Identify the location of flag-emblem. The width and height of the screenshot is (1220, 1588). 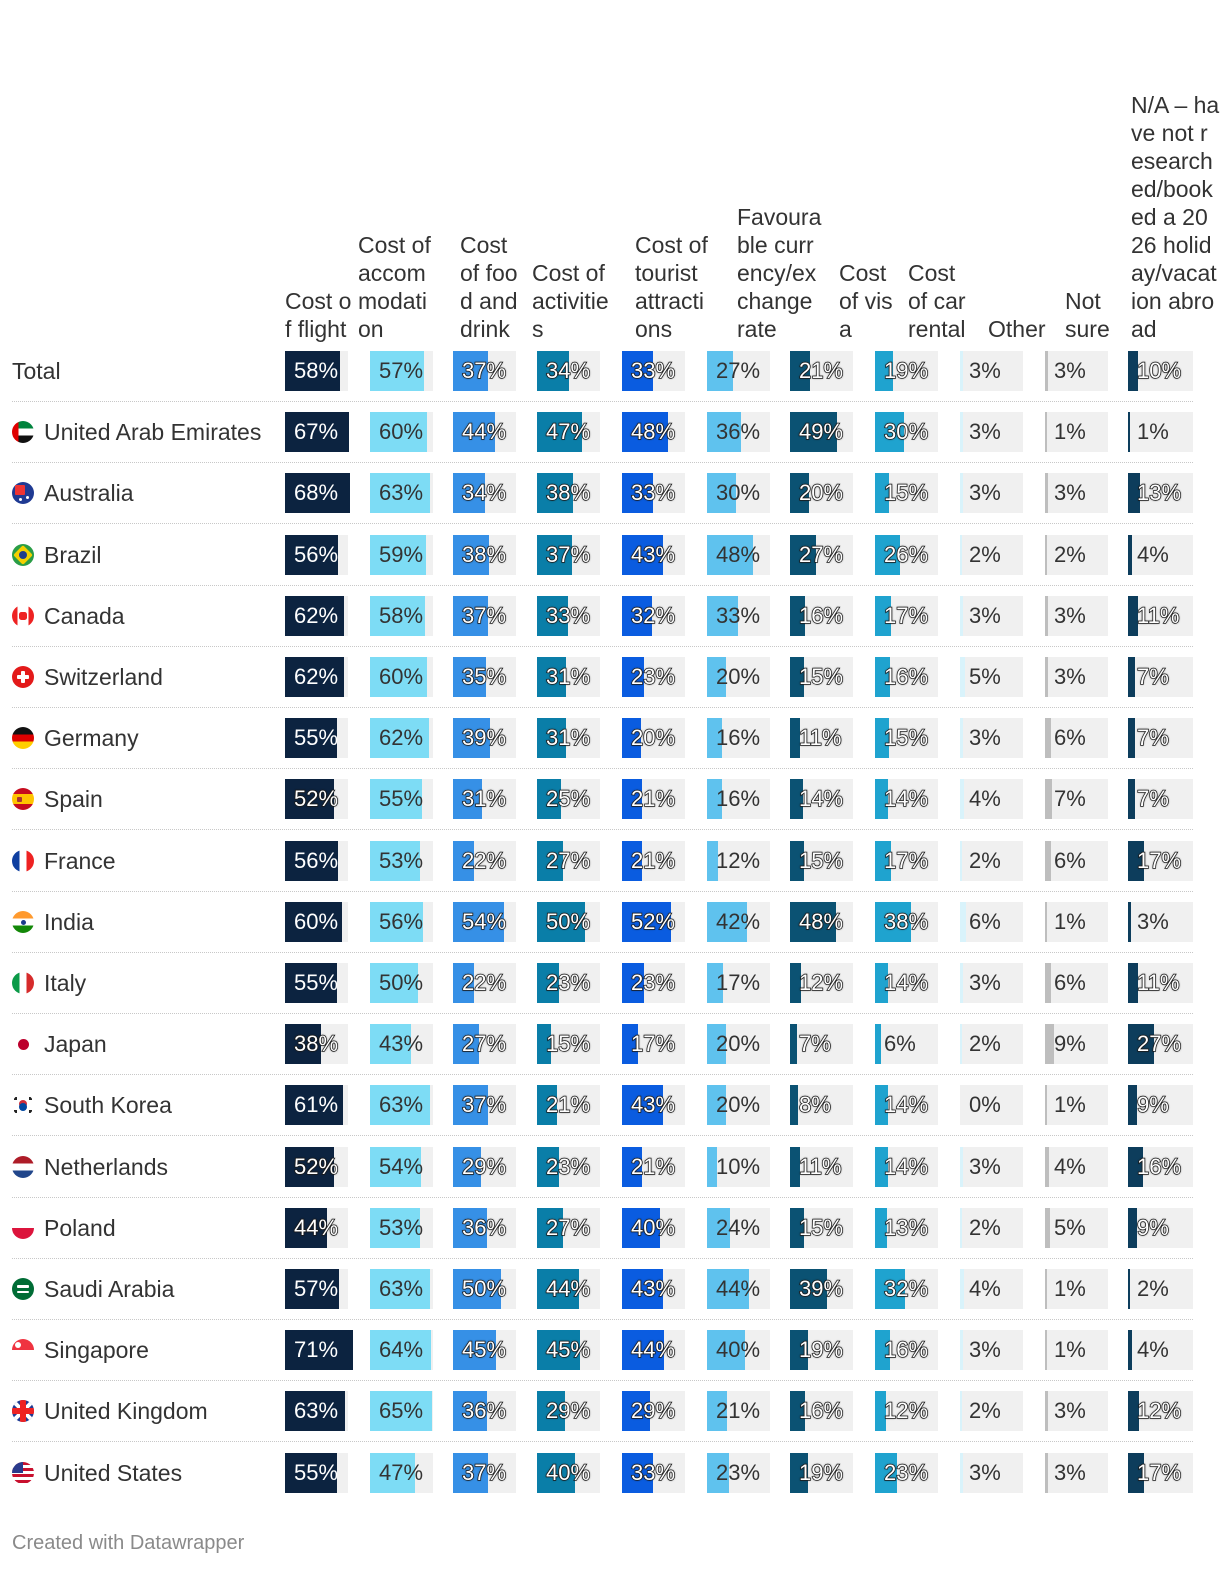
(19, 799).